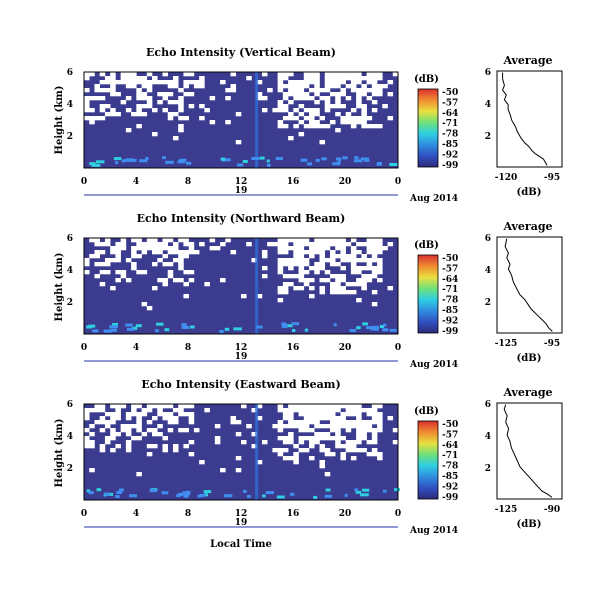 The image size is (614, 602). Describe the element at coordinates (433, 365) in the screenshot. I see `date-label: Aug 2014` at that location.